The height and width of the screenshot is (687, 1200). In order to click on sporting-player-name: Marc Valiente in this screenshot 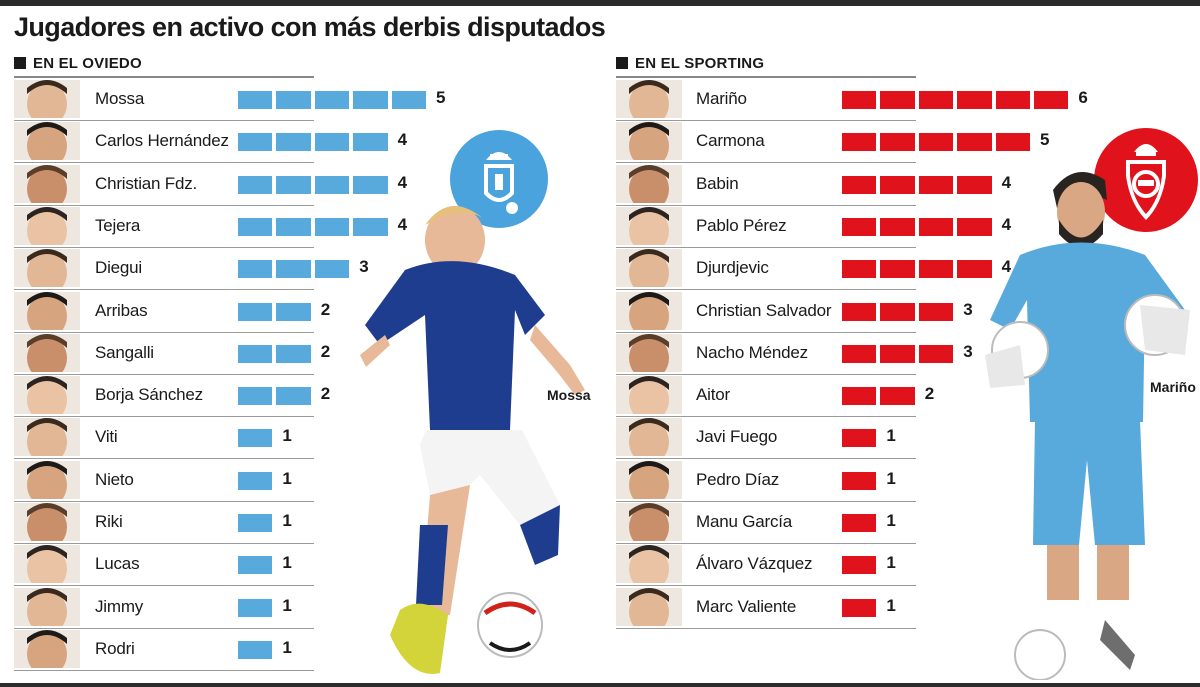, I will do `click(746, 606)`.